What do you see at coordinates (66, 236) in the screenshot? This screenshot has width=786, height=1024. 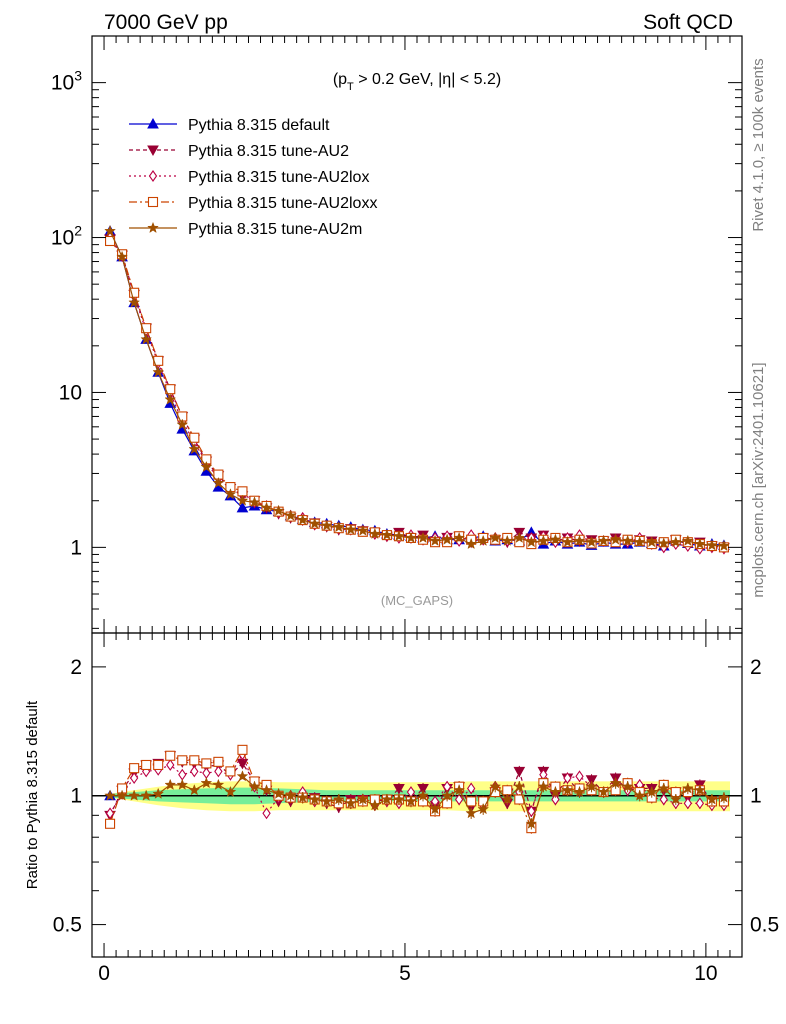 I see `y-tick-label: 10²` at bounding box center [66, 236].